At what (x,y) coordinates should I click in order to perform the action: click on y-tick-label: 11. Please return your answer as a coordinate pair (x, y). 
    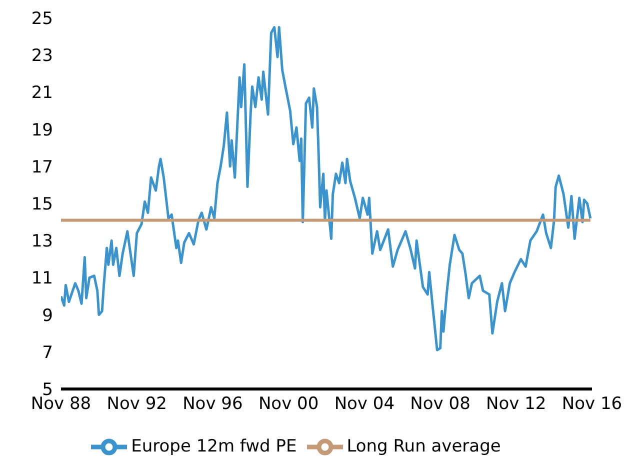
    Looking at the image, I should click on (42, 278).